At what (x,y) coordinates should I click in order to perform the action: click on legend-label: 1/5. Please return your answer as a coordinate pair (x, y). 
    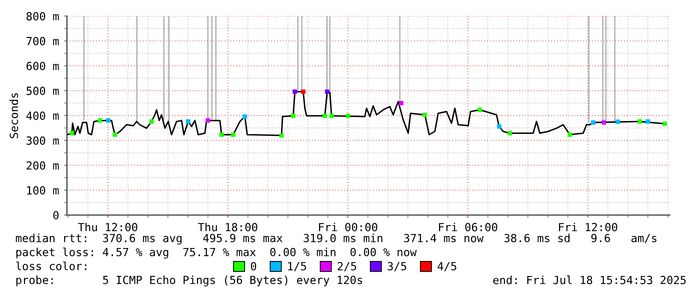
    Looking at the image, I should click on (297, 267).